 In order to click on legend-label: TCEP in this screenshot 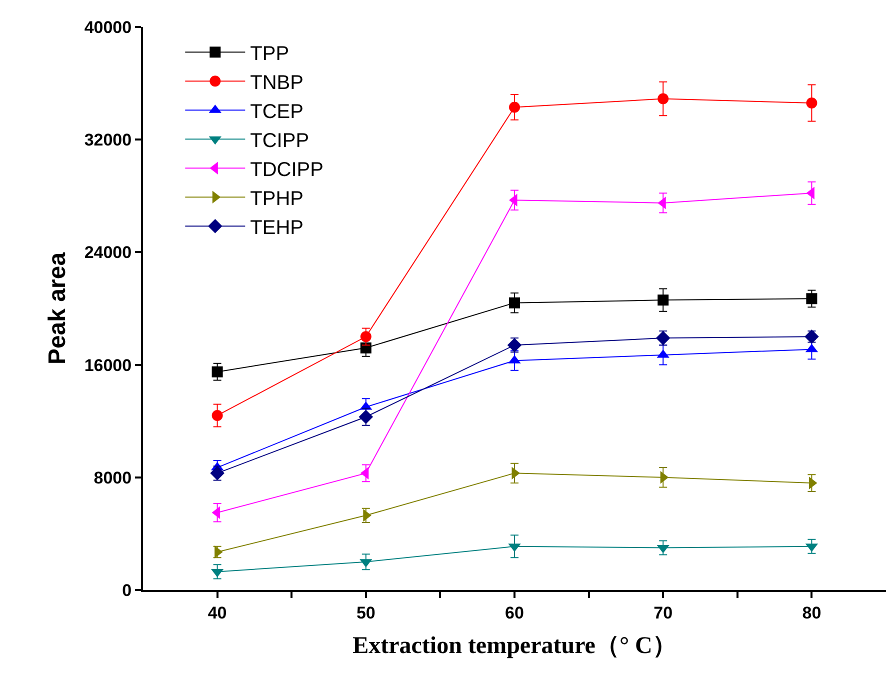, I will do `click(277, 111)`.